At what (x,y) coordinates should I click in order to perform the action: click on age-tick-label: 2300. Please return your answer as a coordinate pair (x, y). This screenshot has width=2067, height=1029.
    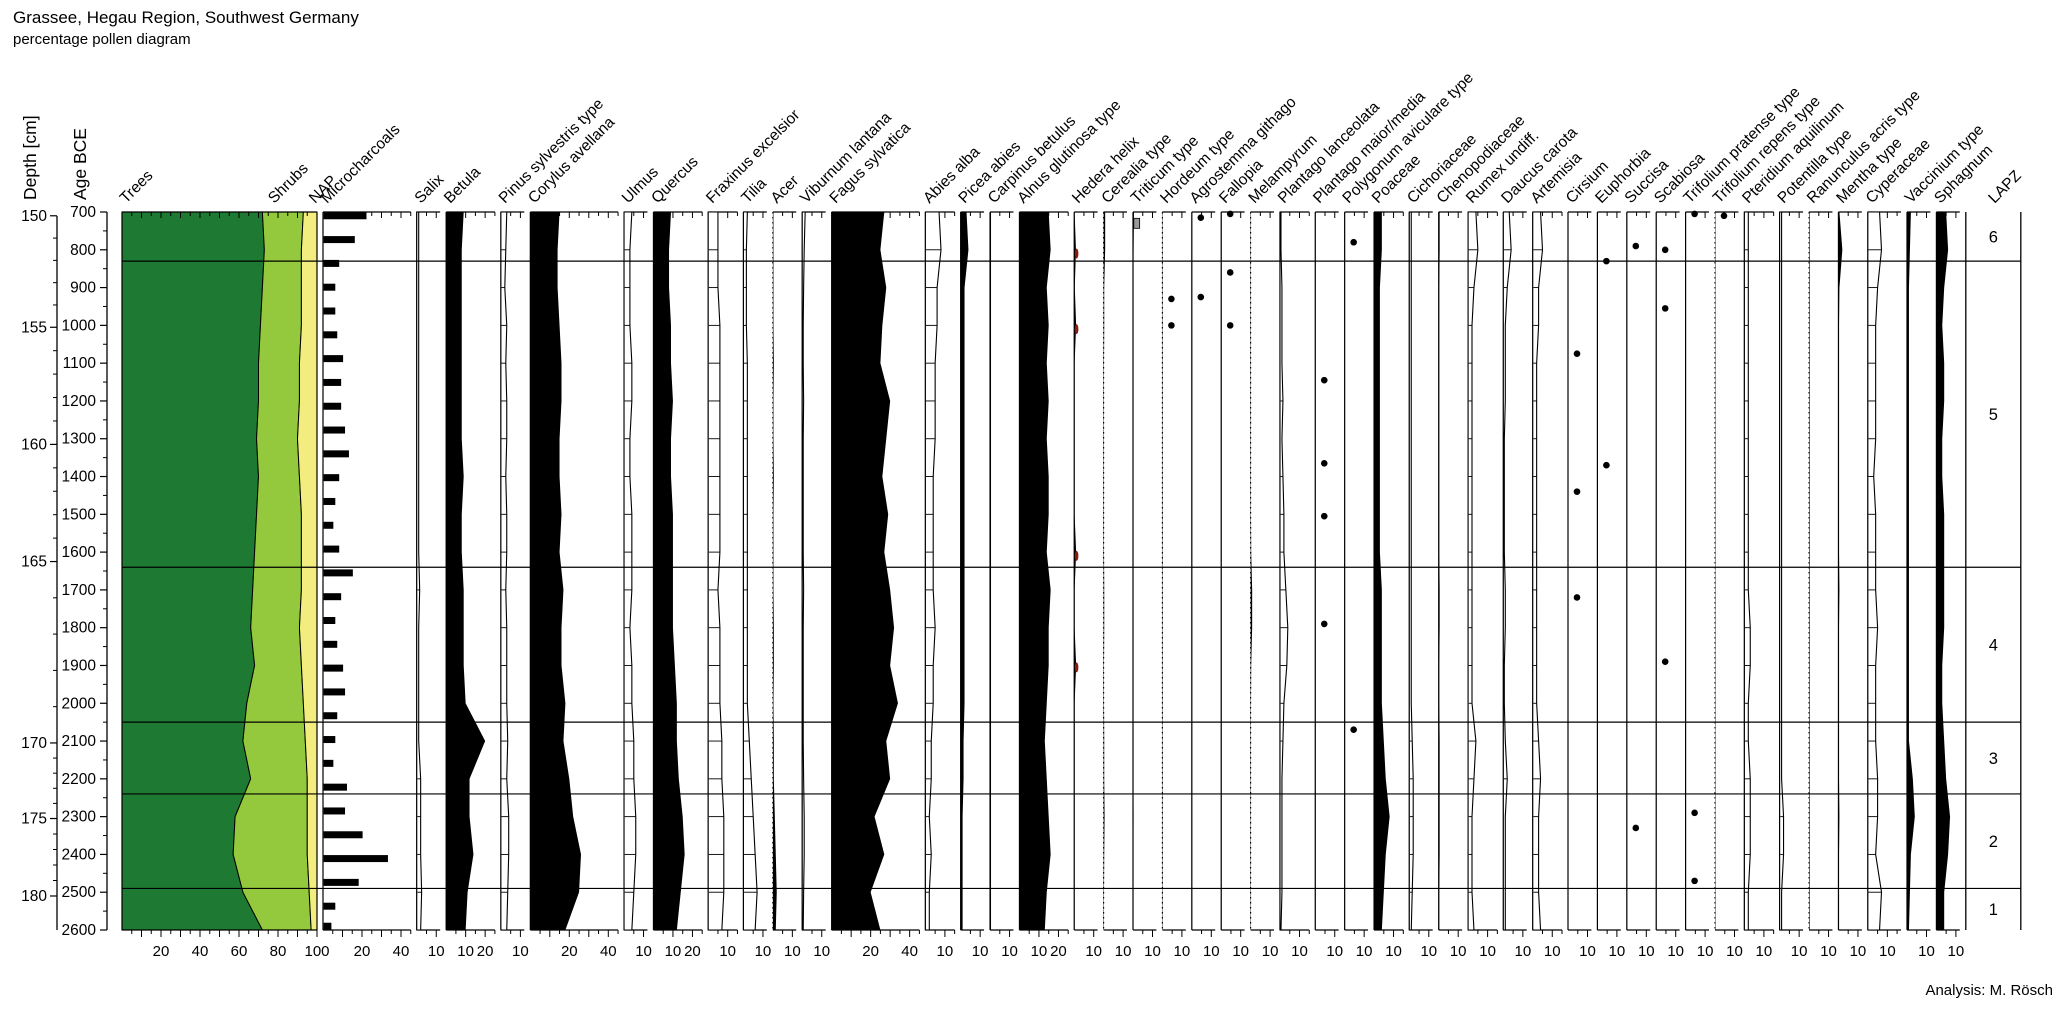
    Looking at the image, I should click on (79, 817).